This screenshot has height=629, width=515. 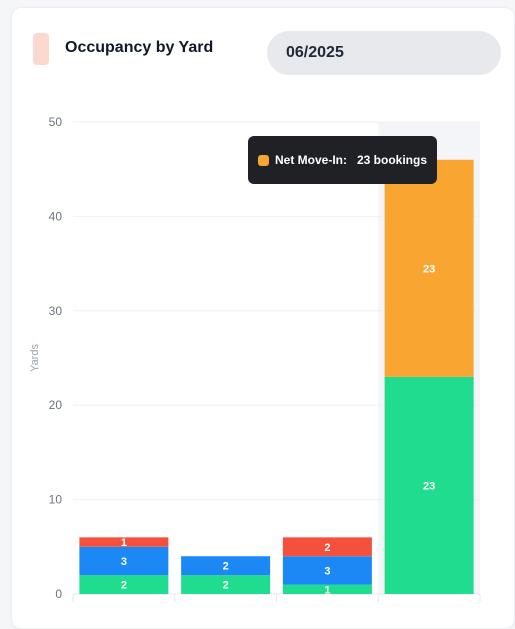 I want to click on y-axis-title: Yards, so click(x=35, y=358).